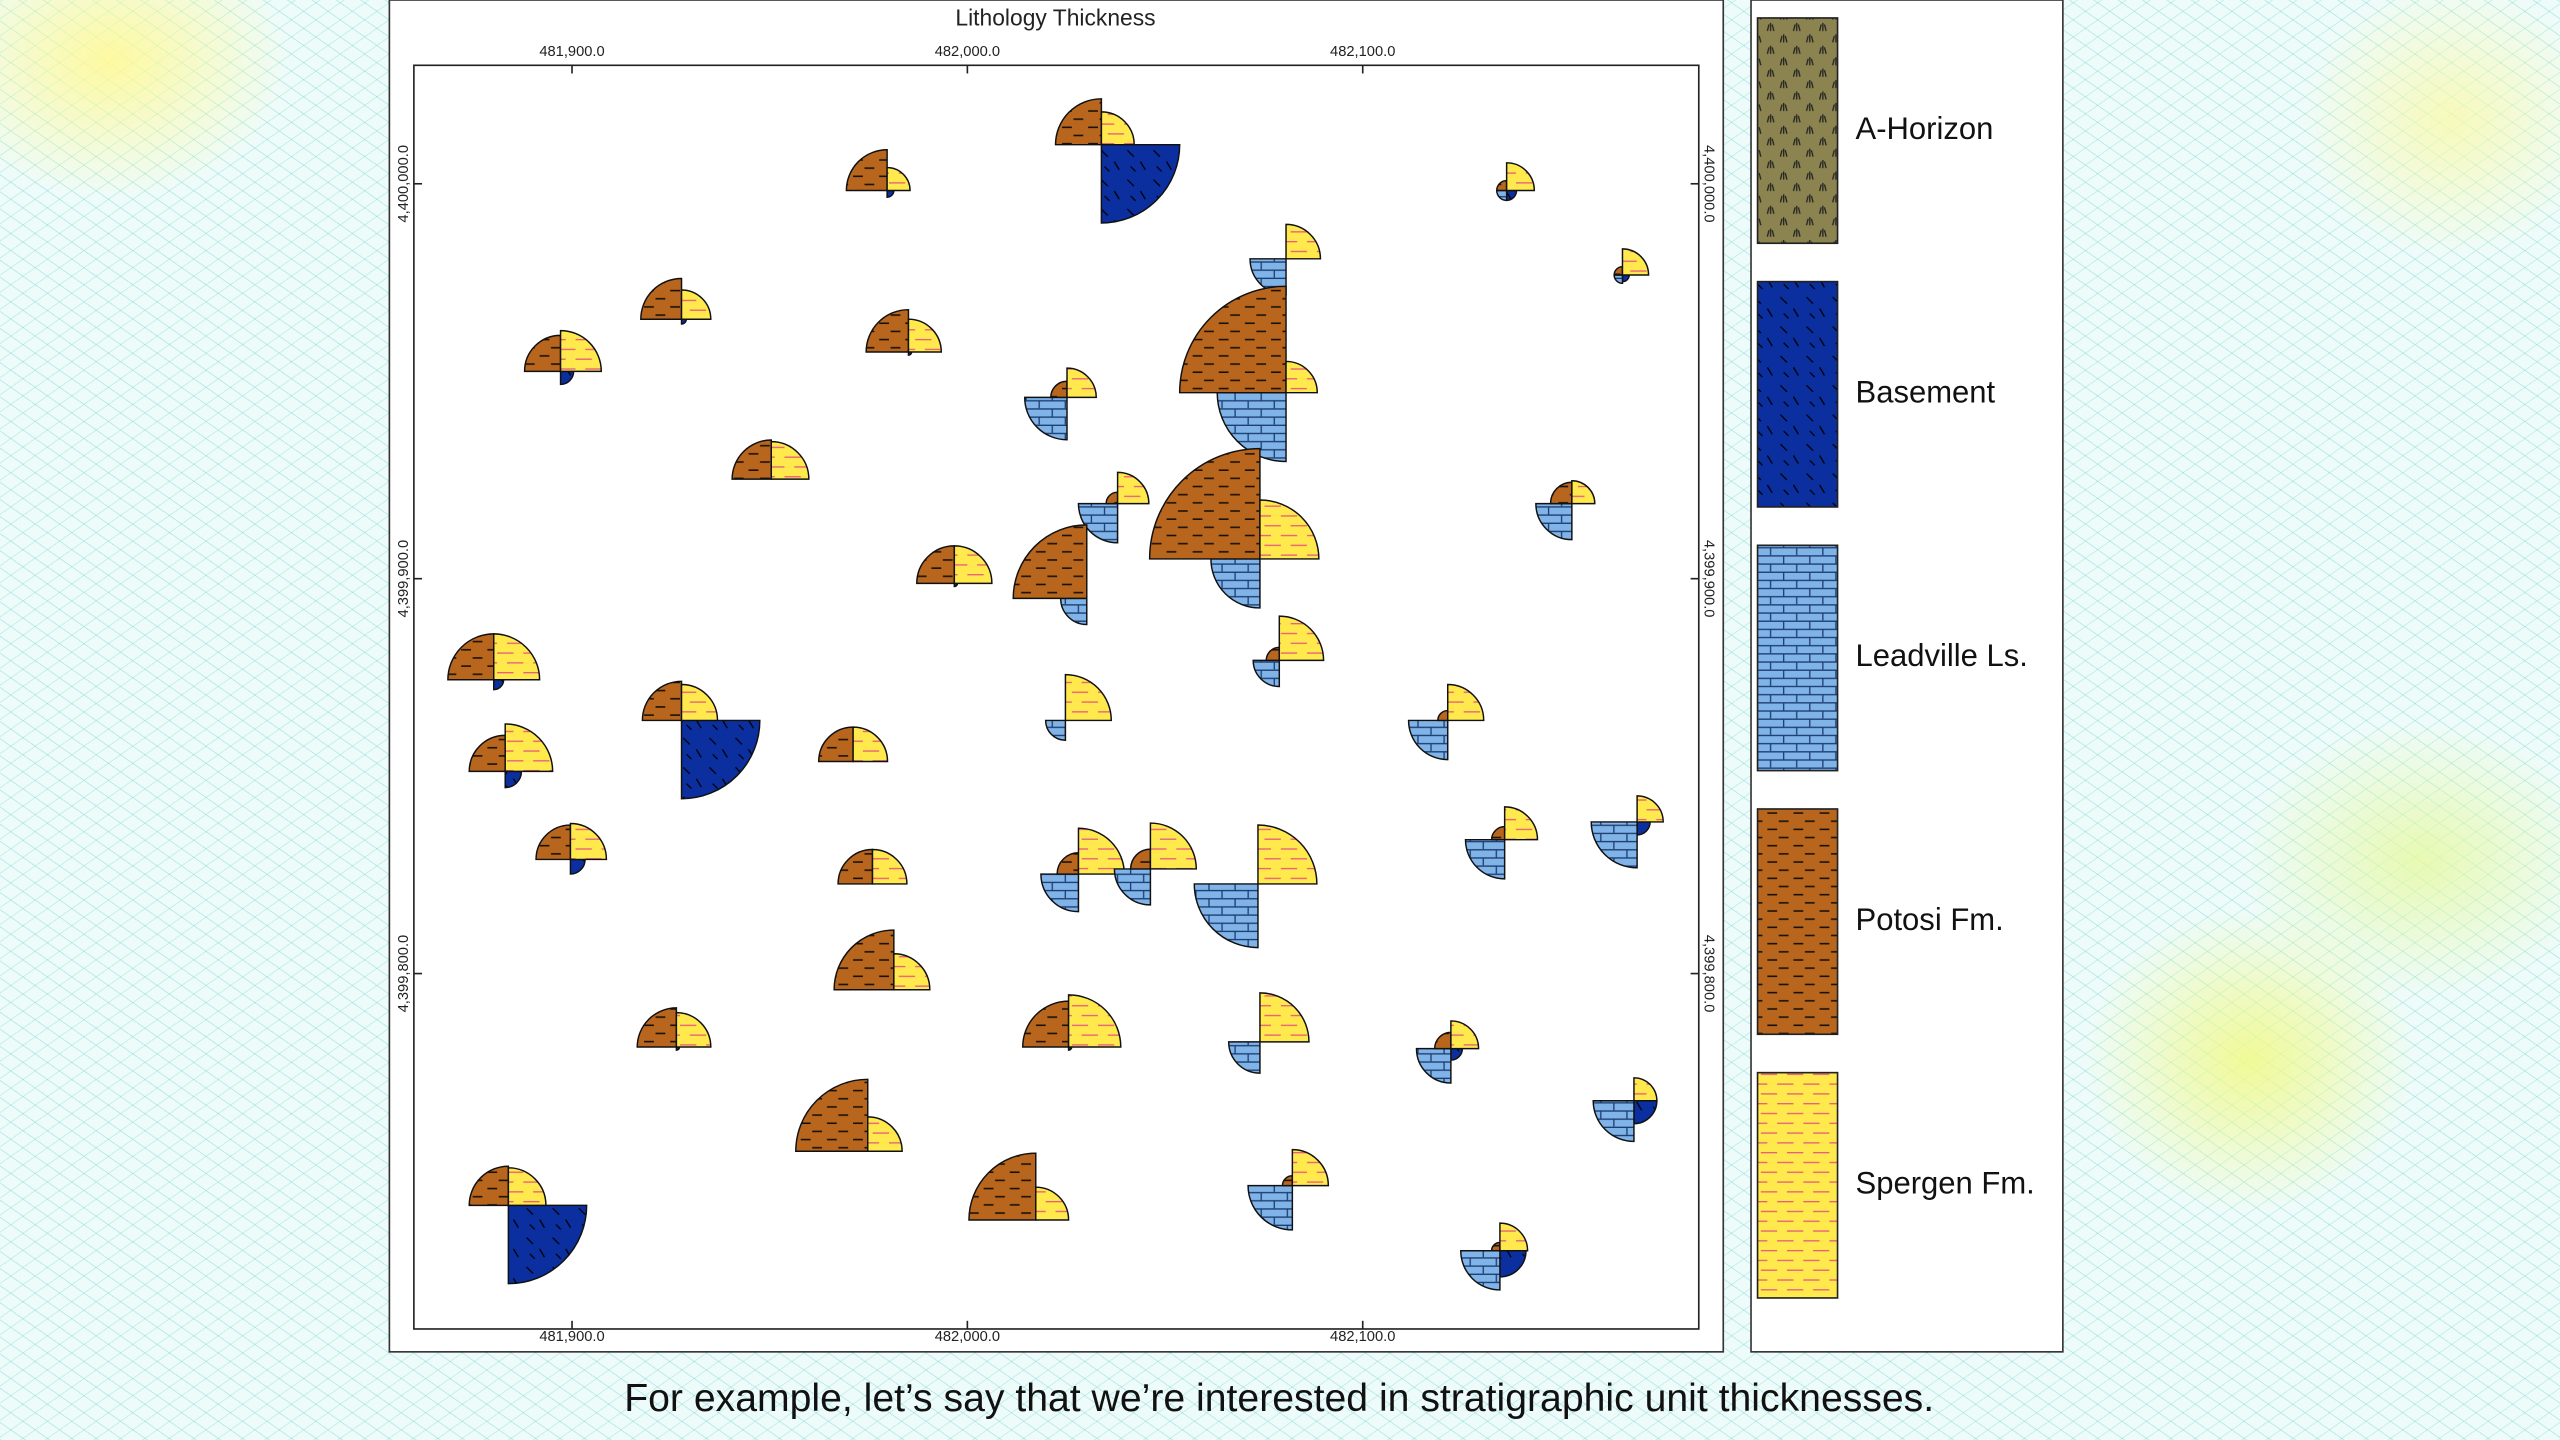 The height and width of the screenshot is (1440, 2560). Describe the element at coordinates (571, 1337) in the screenshot. I see `x-tick-label-bottom: 481,900.0` at that location.